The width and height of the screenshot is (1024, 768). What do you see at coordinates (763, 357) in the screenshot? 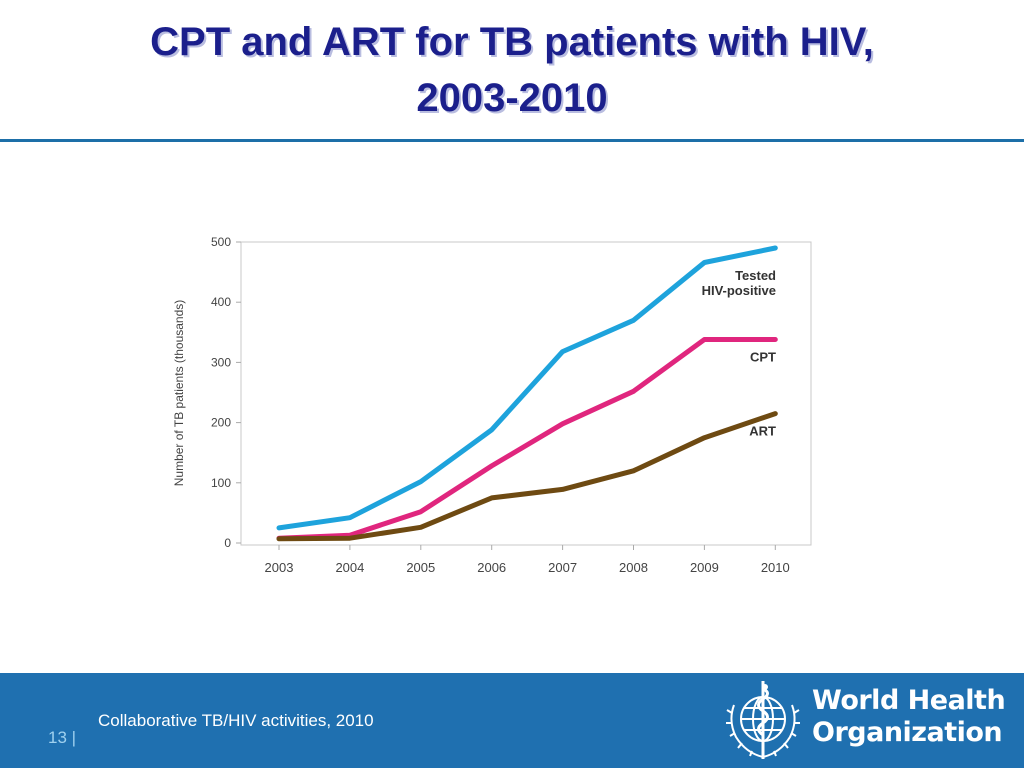
I see `series-label-cpt: CPT` at bounding box center [763, 357].